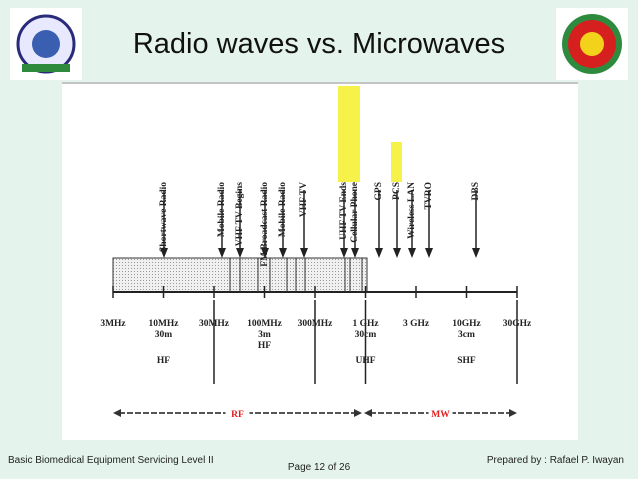 The image size is (638, 479). Describe the element at coordinates (164, 335) in the screenshot. I see `frequency-label: 30m` at that location.